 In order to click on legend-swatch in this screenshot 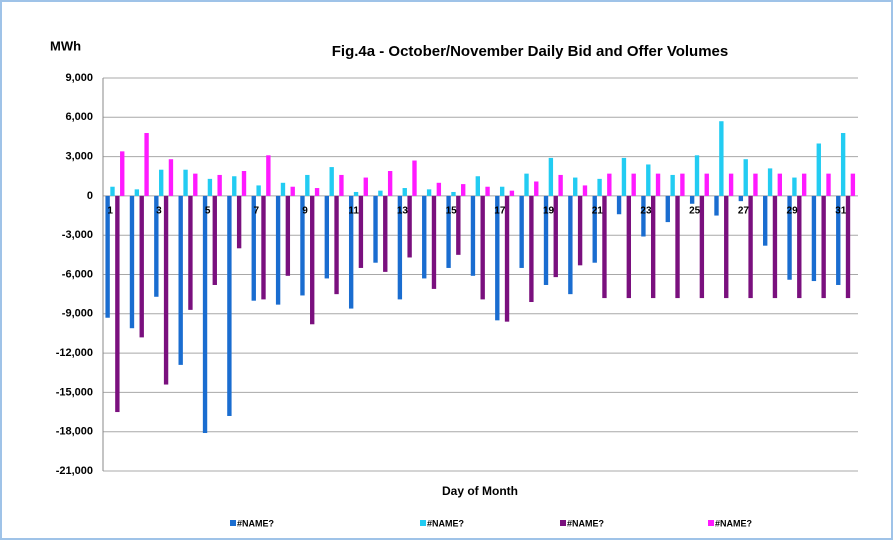, I will do `click(563, 523)`.